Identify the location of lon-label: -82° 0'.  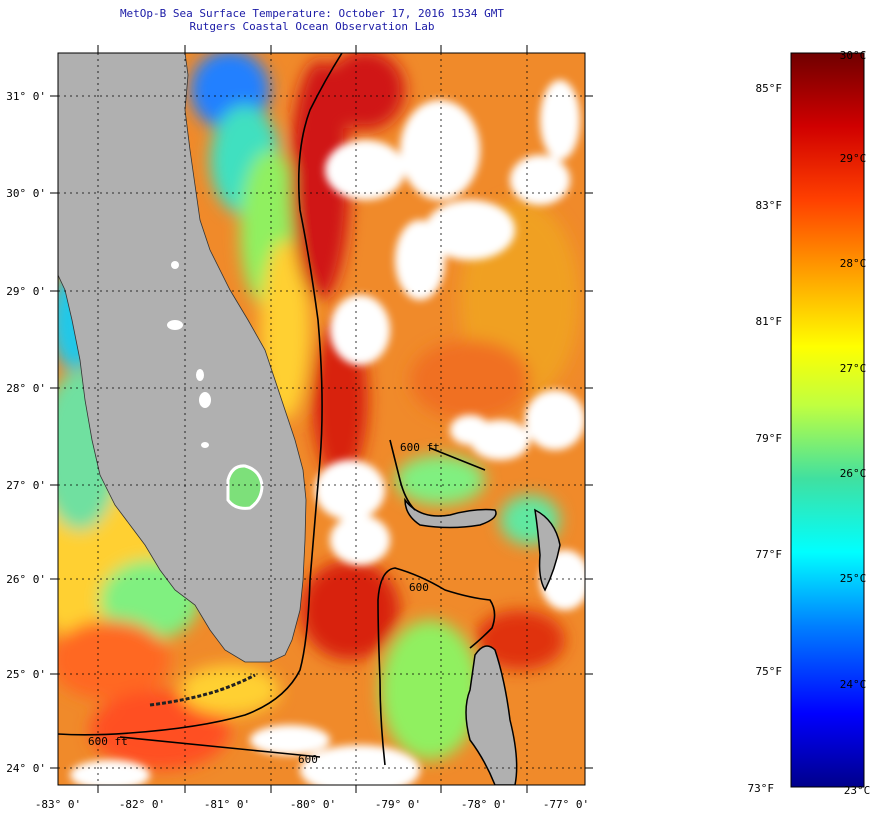
(142, 804).